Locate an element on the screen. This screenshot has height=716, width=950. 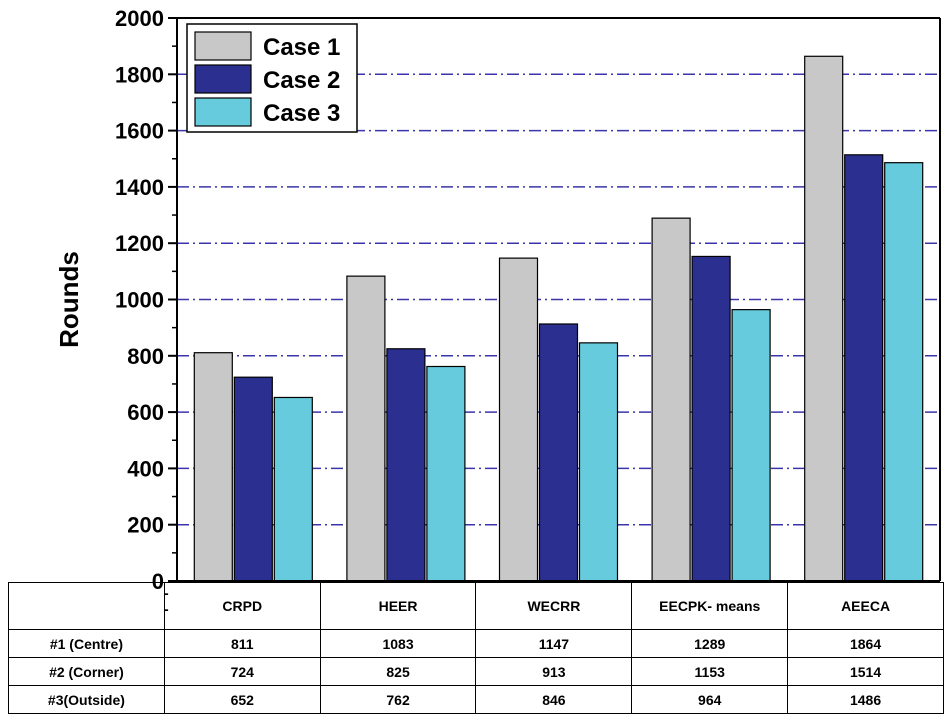
table-cell: 846 is located at coordinates (554, 699).